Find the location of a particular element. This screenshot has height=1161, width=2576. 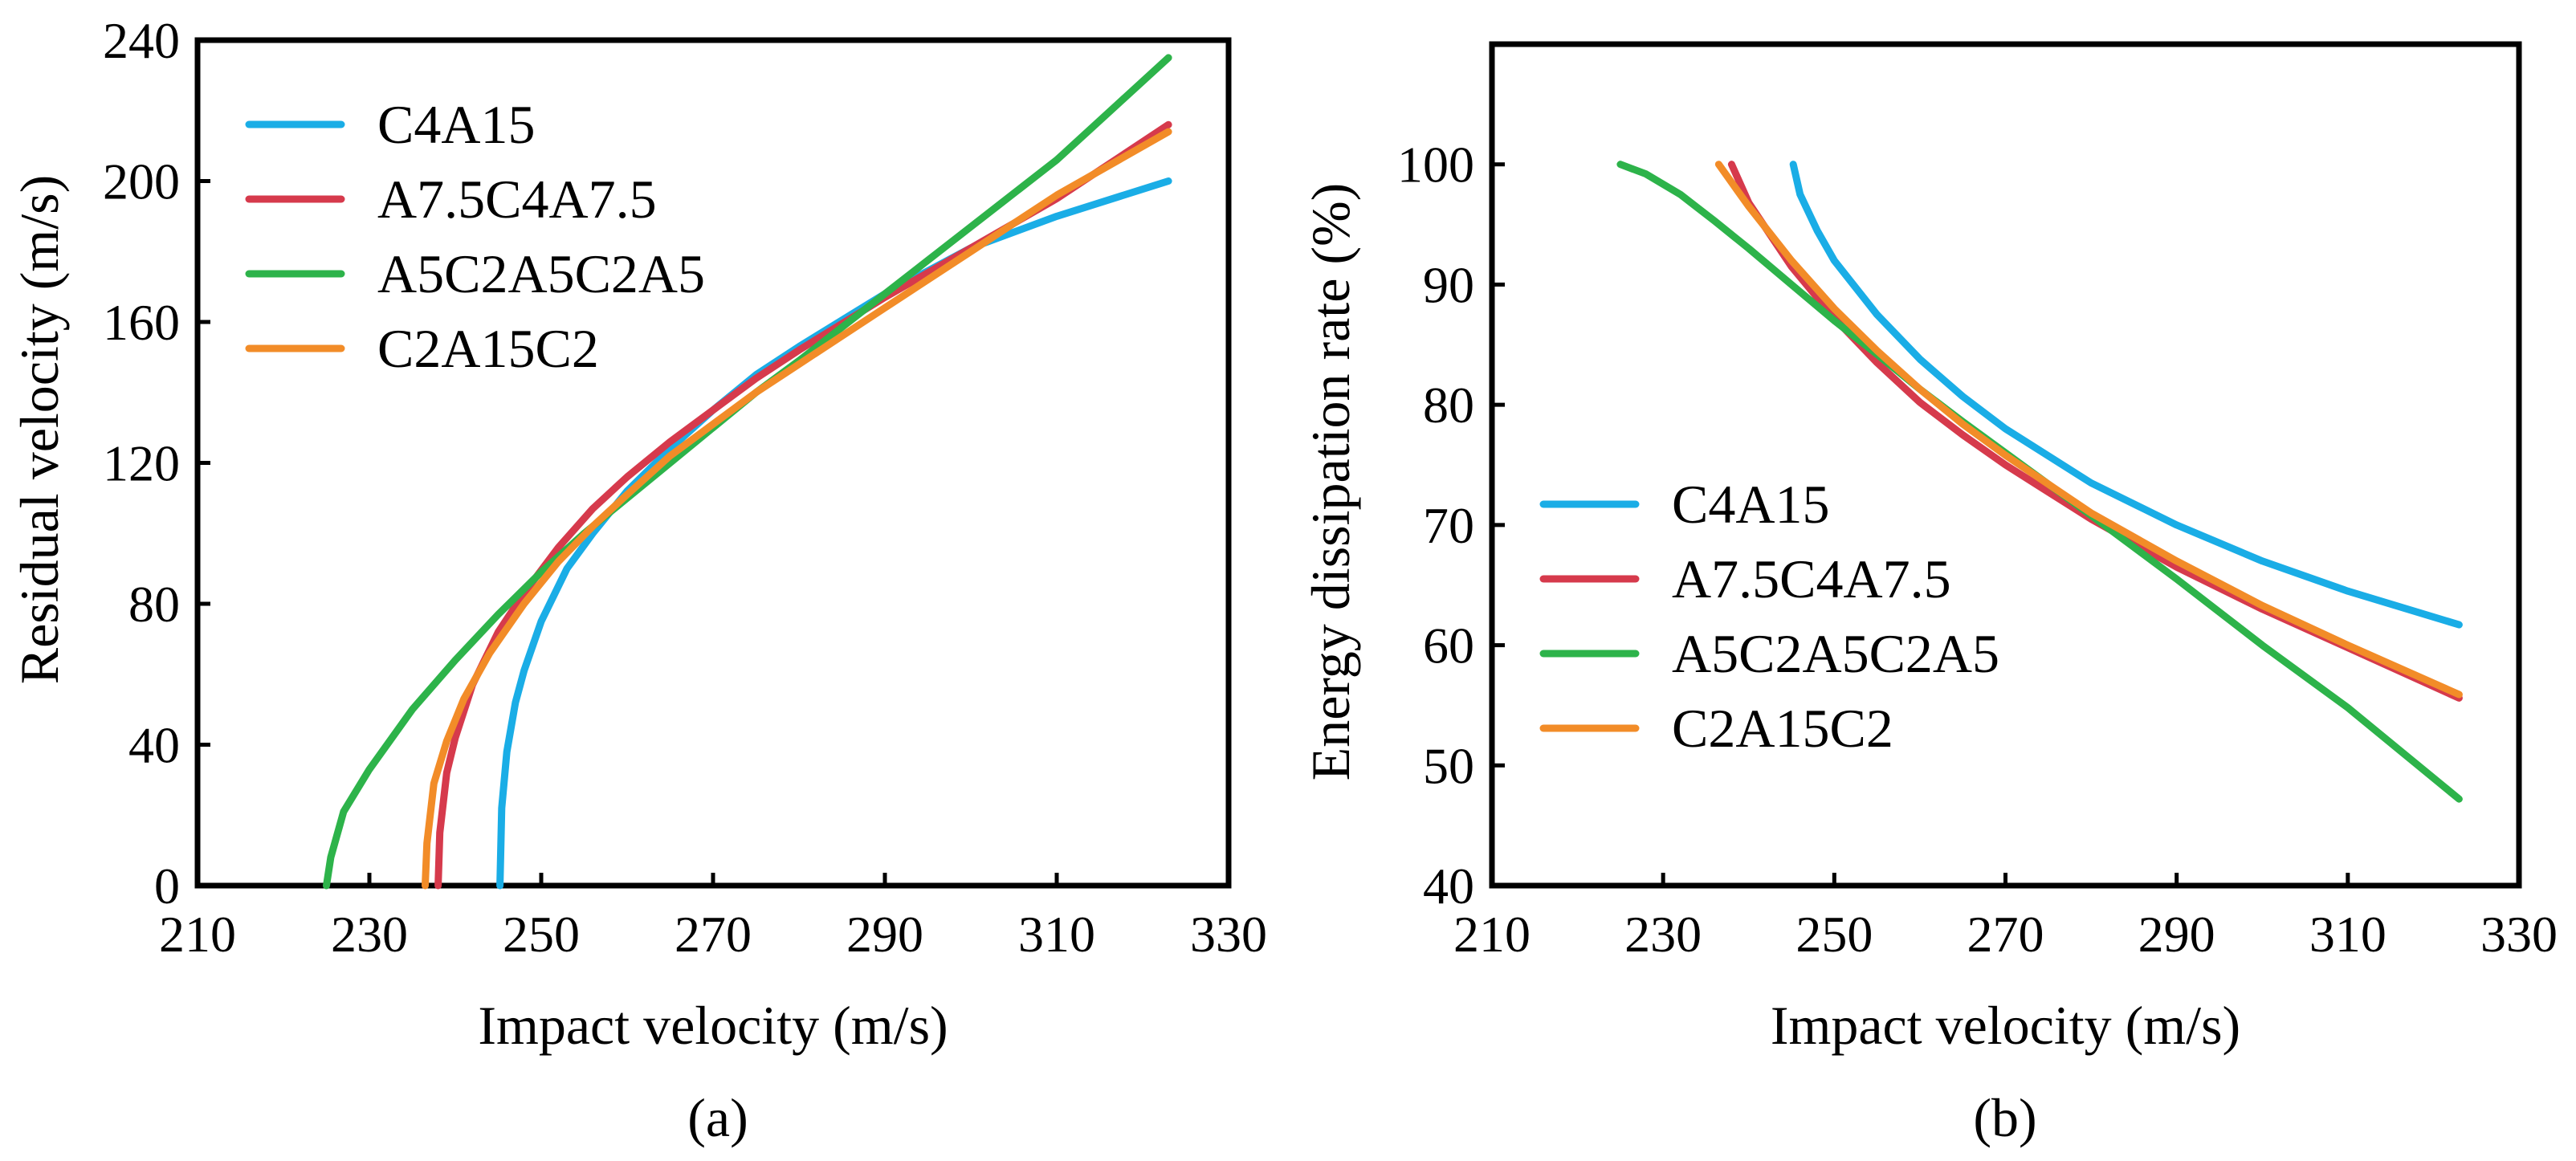

panel-a-y-tick-label: 80 is located at coordinates (154, 604).